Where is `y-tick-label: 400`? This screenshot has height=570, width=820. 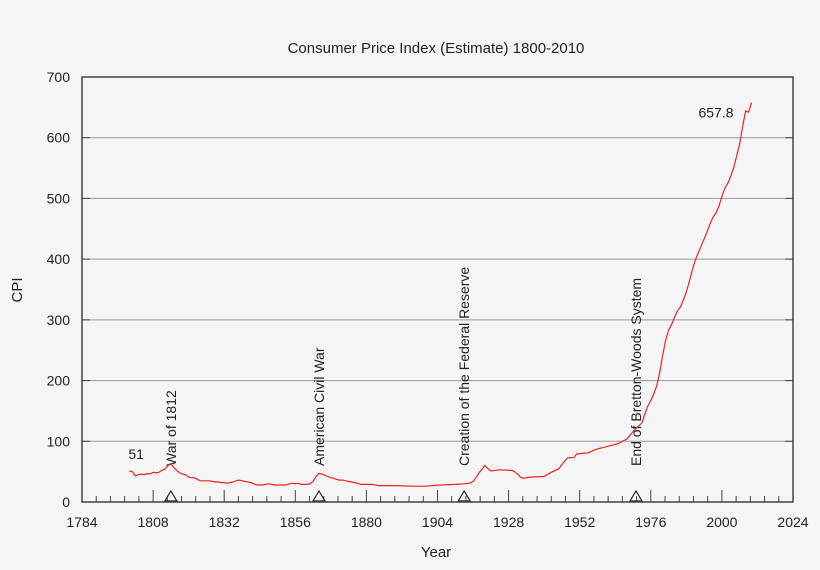
y-tick-label: 400 is located at coordinates (59, 259).